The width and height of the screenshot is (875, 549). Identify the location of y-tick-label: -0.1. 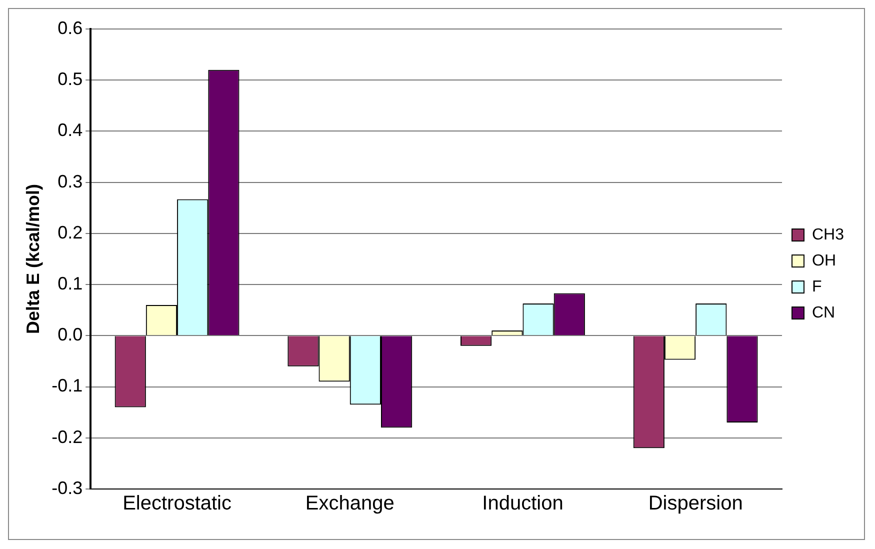
(67, 386).